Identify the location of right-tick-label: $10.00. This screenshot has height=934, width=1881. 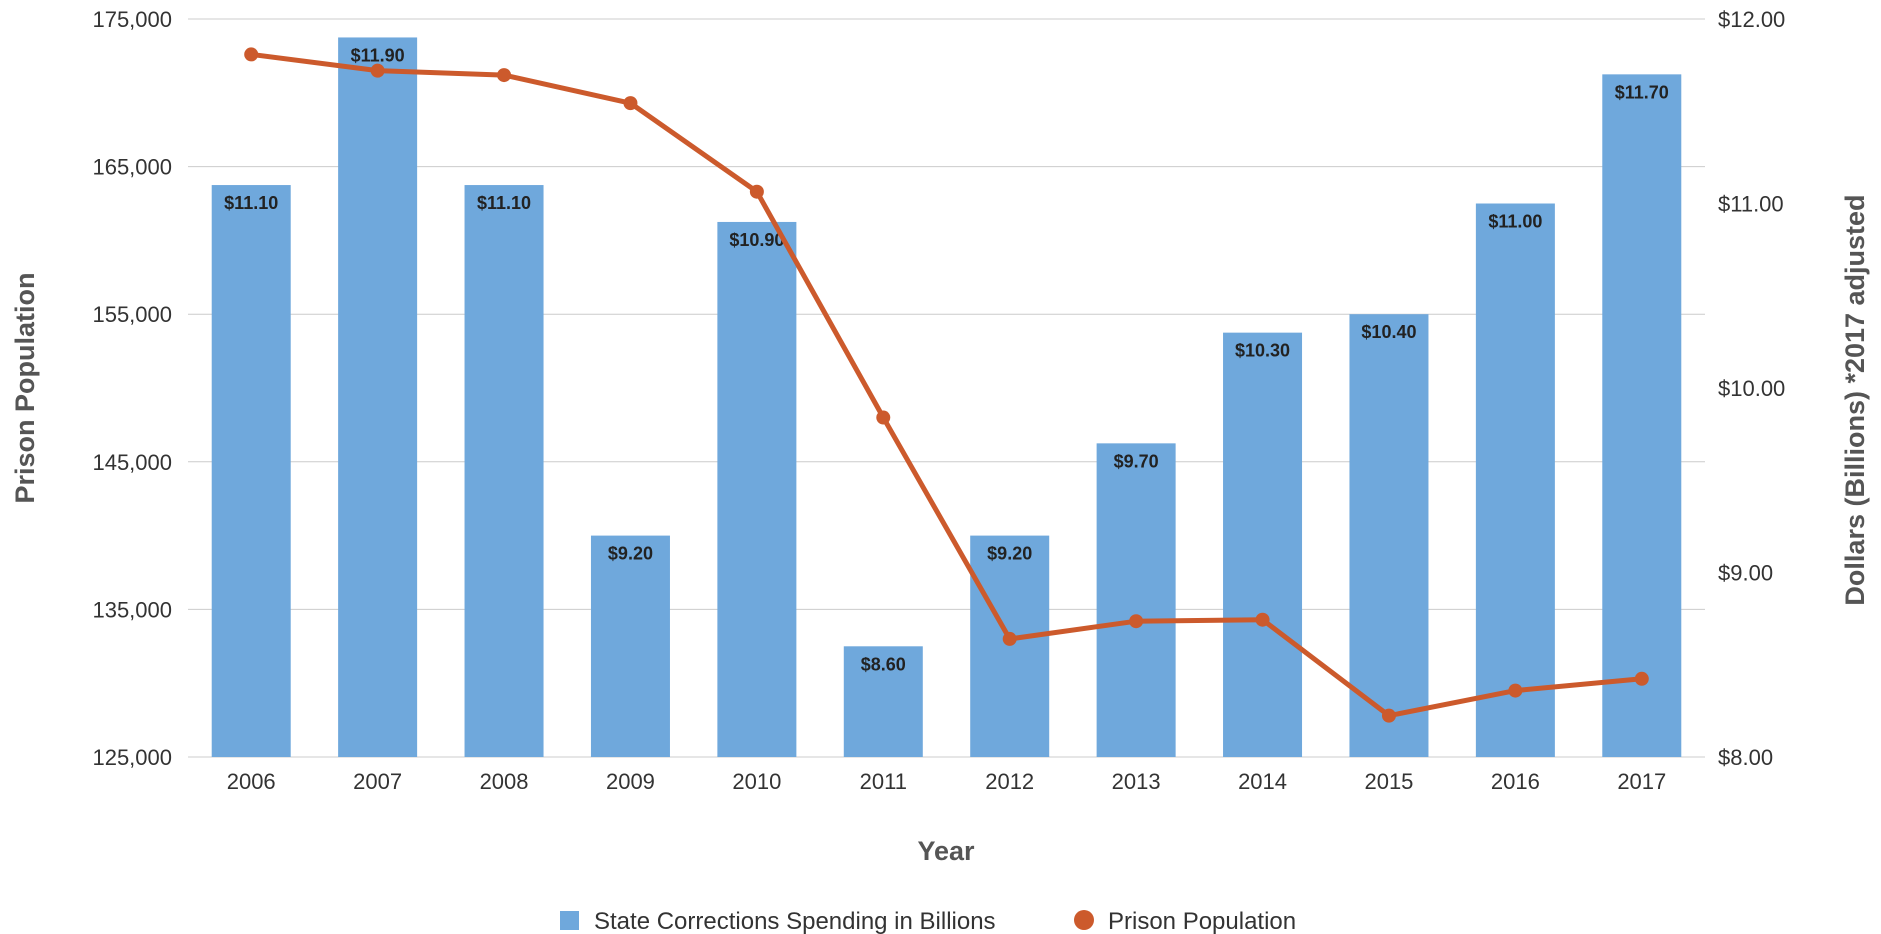
(1751, 388).